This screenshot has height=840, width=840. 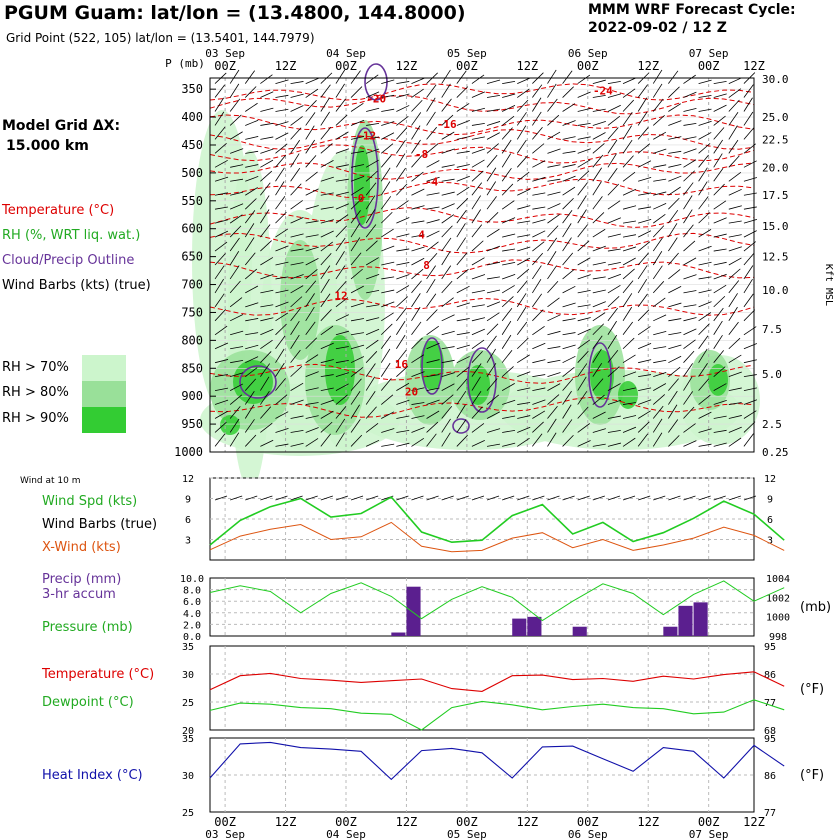 I want to click on kft-tick-label: 12.5, so click(x=775, y=257).